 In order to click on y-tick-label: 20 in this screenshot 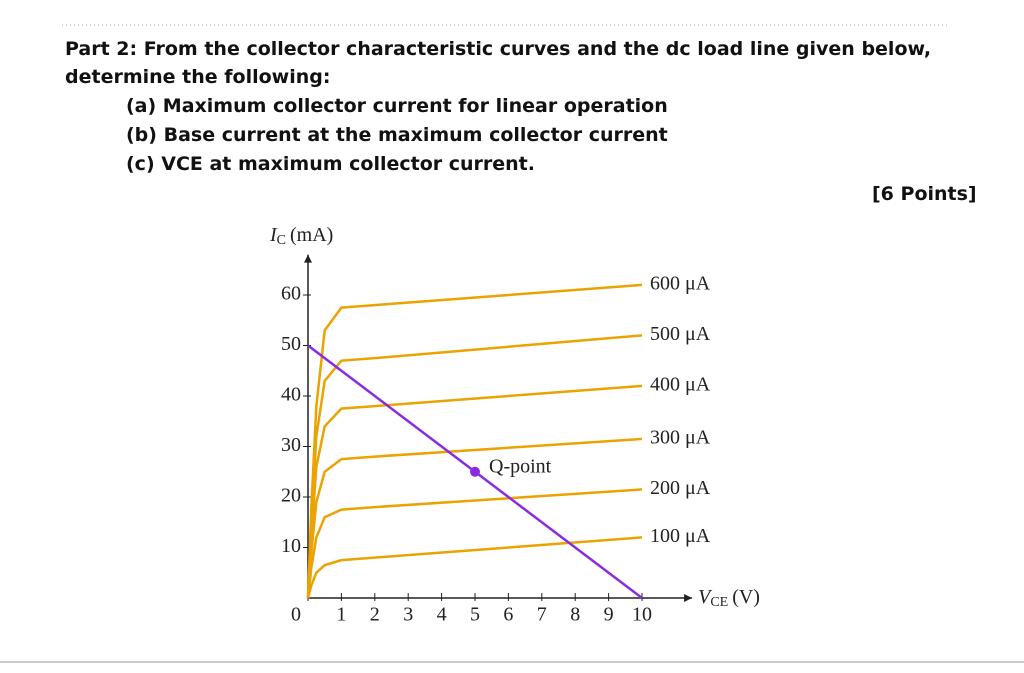, I will do `click(291, 496)`.